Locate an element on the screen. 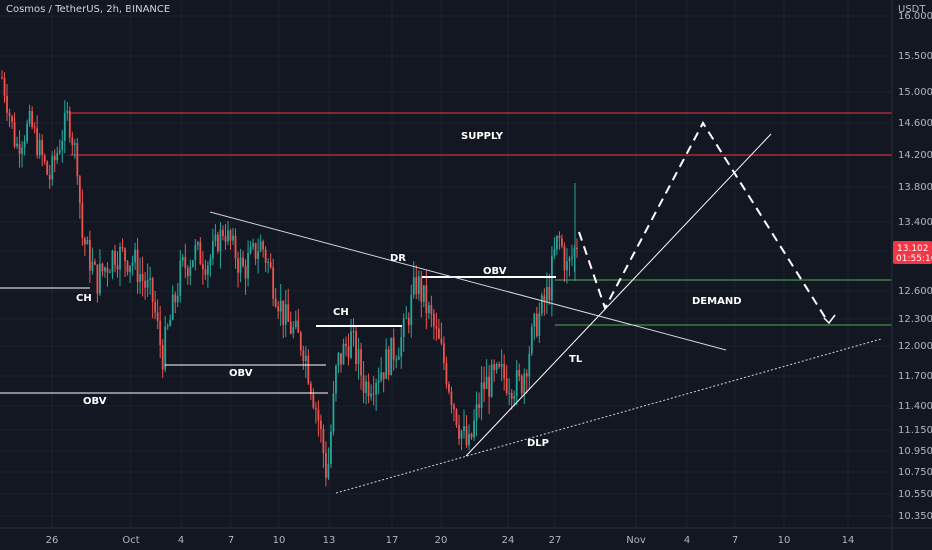  y-tick-label: 11.150 is located at coordinates (915, 430).